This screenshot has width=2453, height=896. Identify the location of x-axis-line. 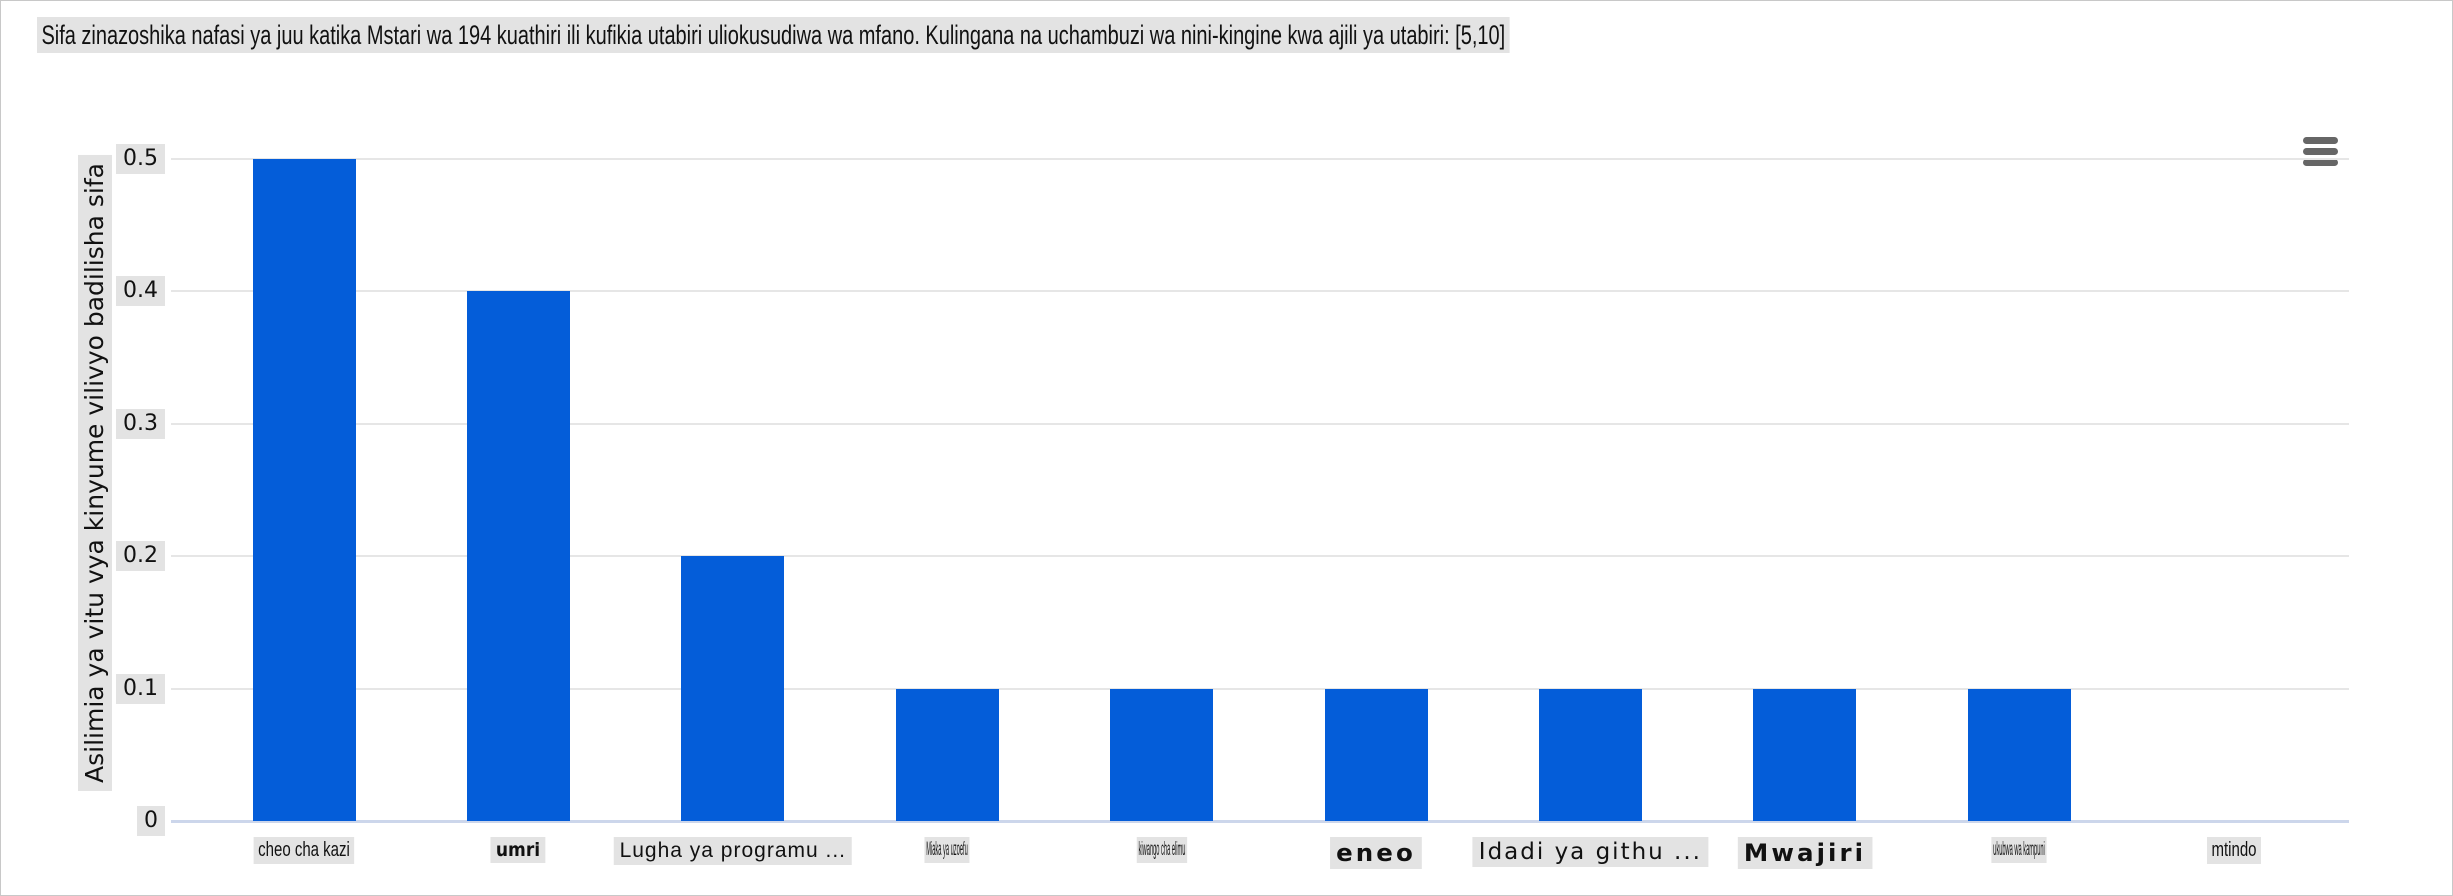
(1260, 821).